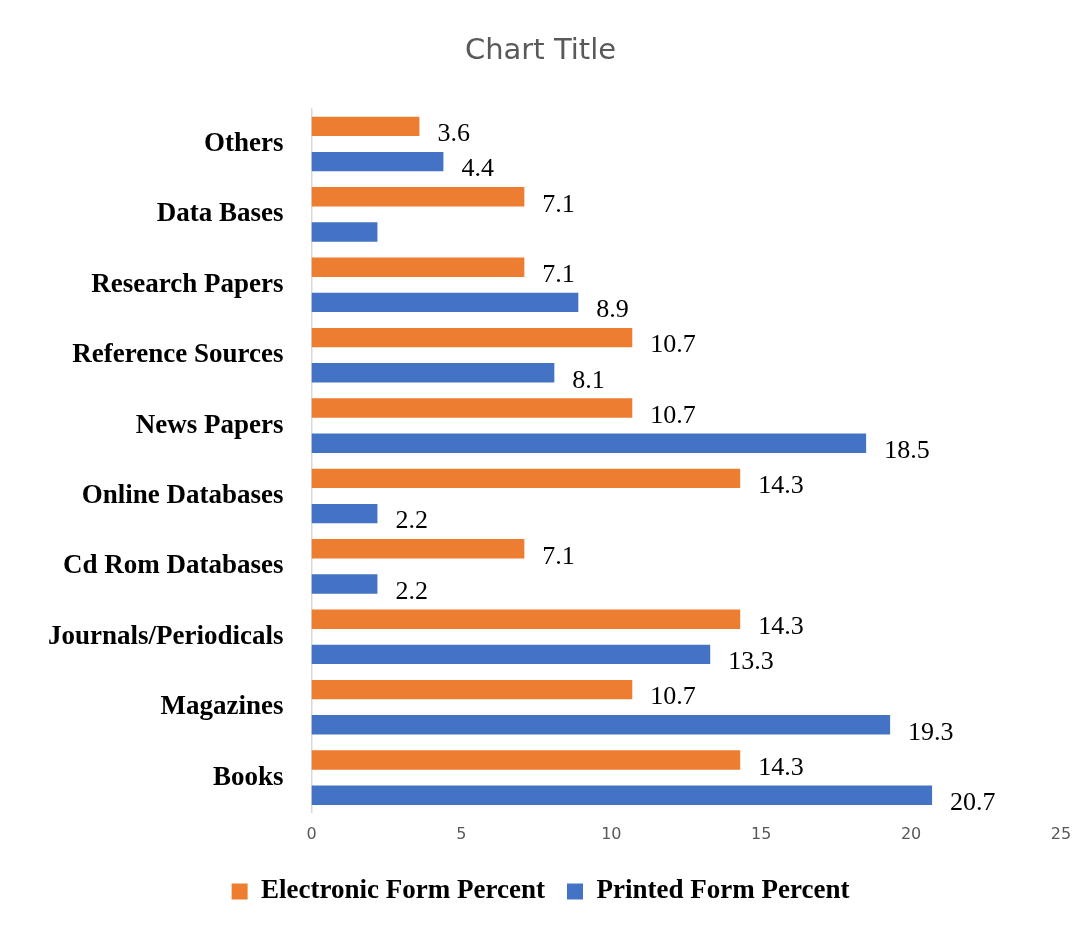  What do you see at coordinates (612, 309) in the screenshot?
I see `data-label: 8.9` at bounding box center [612, 309].